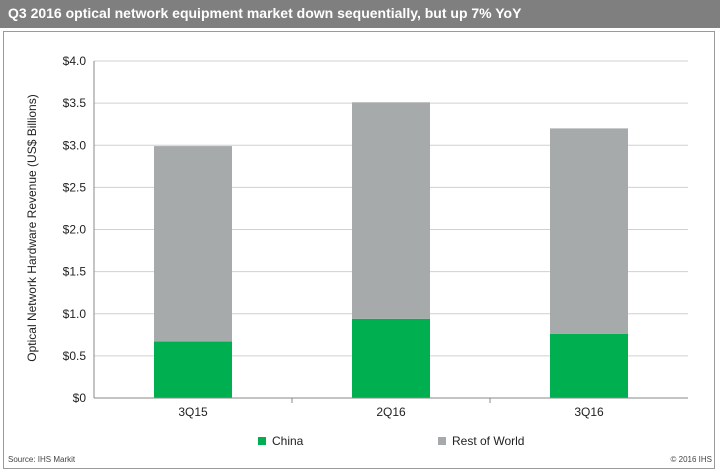 The width and height of the screenshot is (720, 476). What do you see at coordinates (75, 314) in the screenshot?
I see `y-tick-label: $1.0` at bounding box center [75, 314].